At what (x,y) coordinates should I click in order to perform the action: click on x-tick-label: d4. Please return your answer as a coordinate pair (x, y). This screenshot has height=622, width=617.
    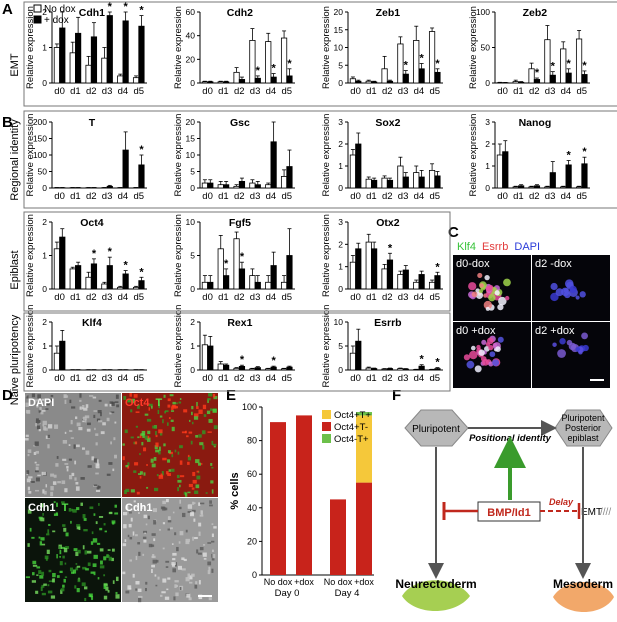
    Looking at the image, I should click on (123, 378).